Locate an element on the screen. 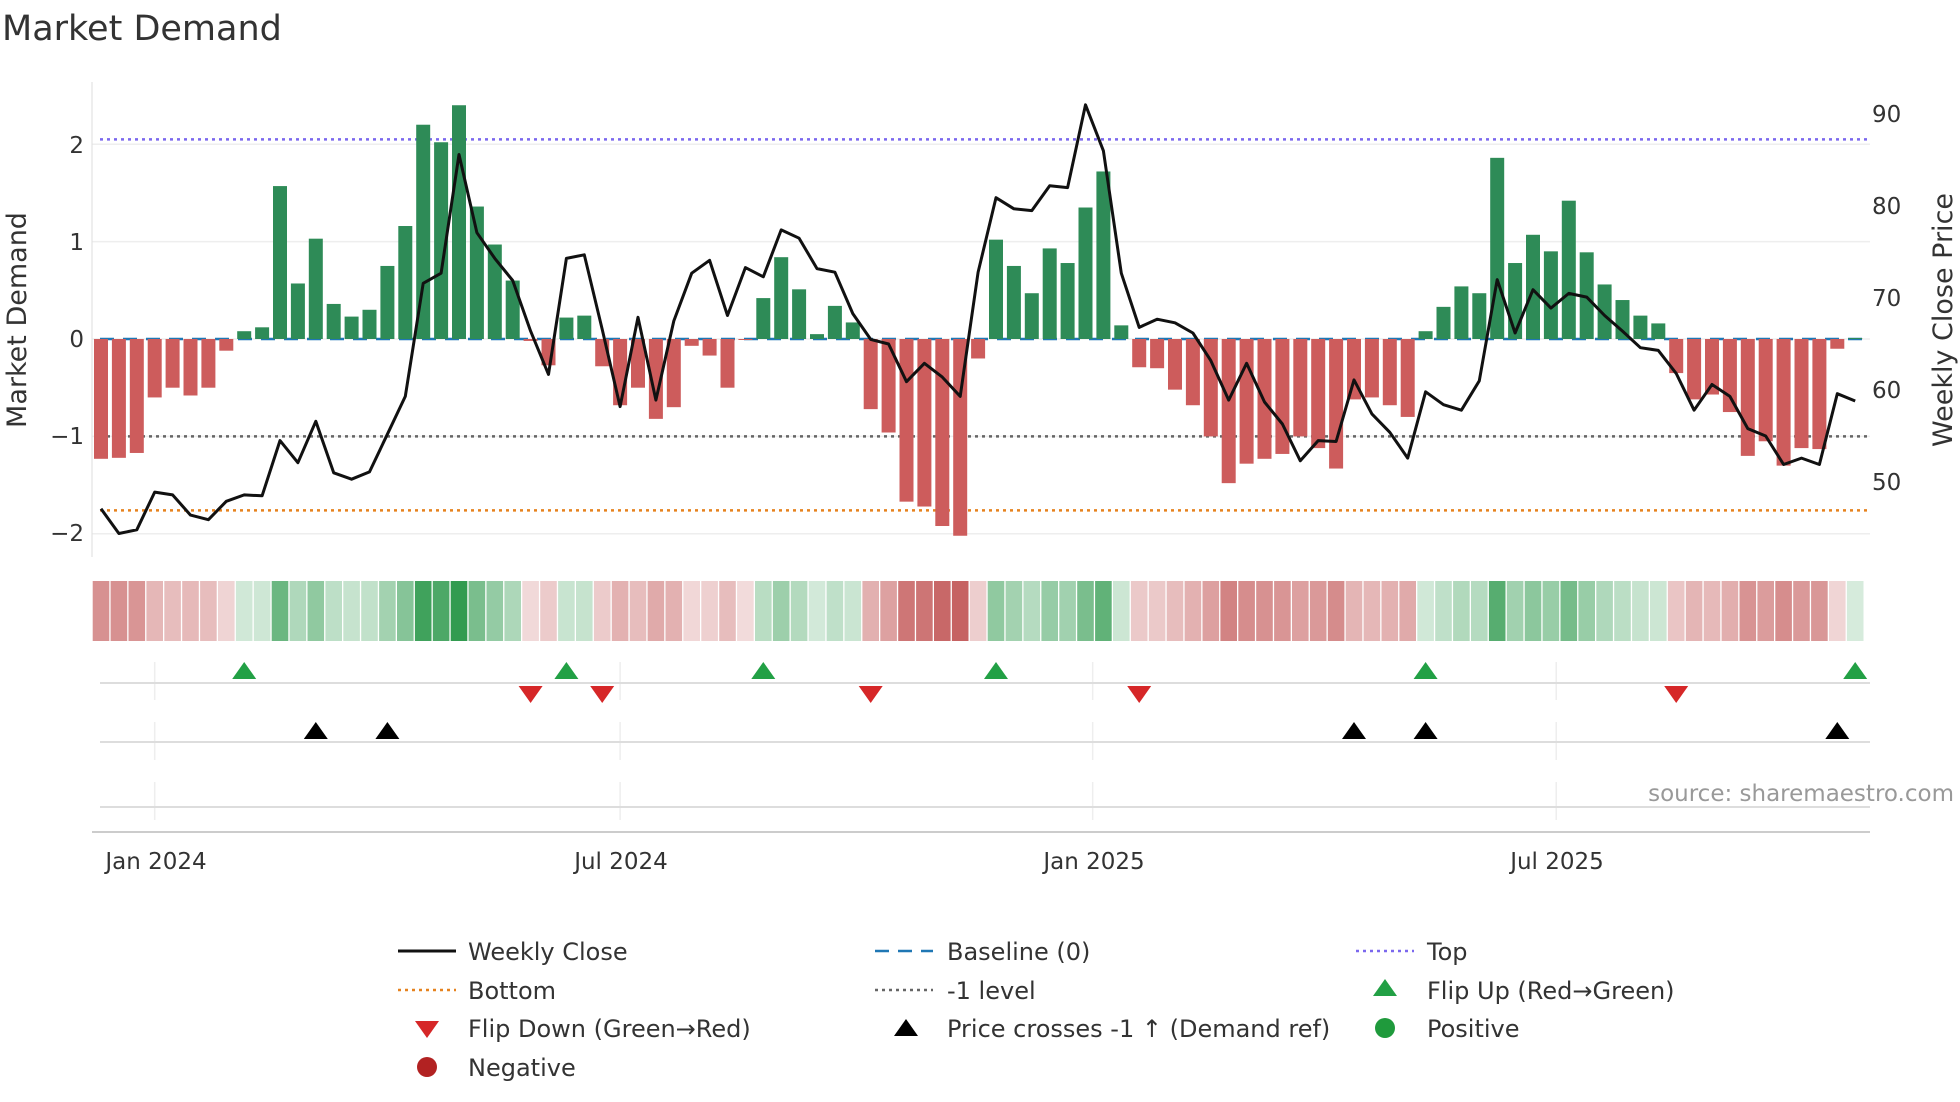 This screenshot has height=1102, width=1960. x-tick: Jul 2025 is located at coordinates (1556, 862).